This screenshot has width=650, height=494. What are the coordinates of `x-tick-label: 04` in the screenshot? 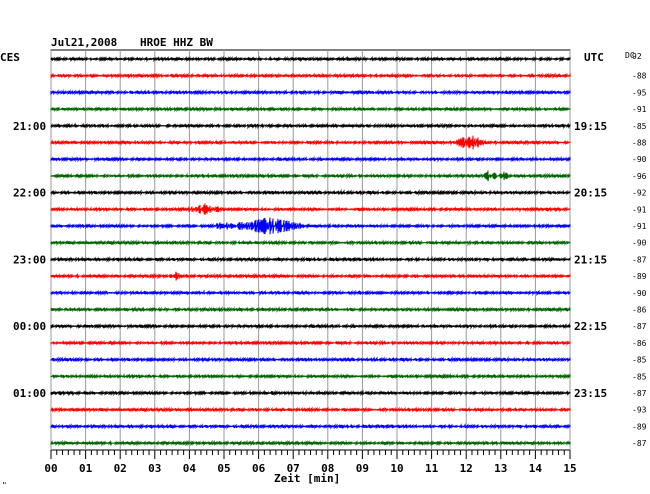 It's located at (190, 468).